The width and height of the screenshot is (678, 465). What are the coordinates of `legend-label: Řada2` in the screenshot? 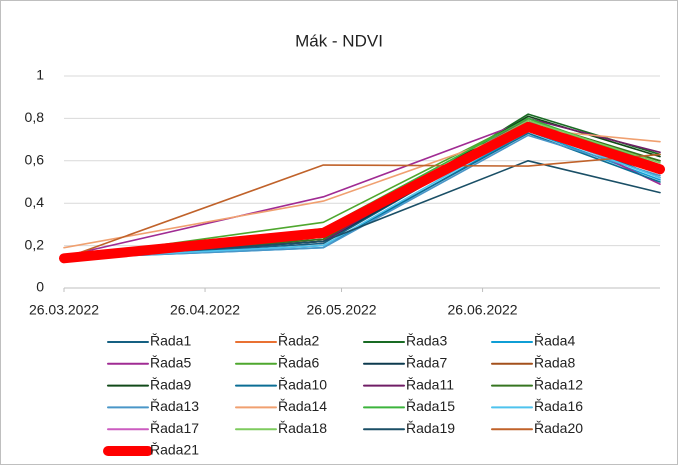 It's located at (298, 341).